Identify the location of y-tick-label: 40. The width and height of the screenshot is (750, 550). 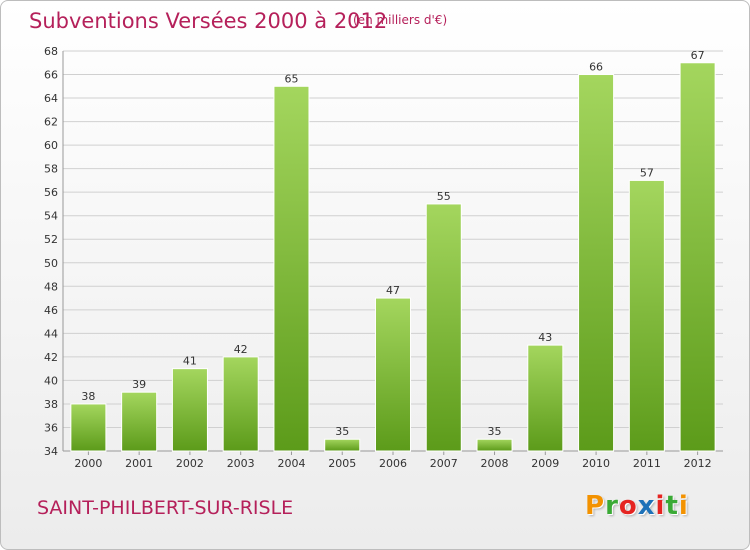
(51, 380).